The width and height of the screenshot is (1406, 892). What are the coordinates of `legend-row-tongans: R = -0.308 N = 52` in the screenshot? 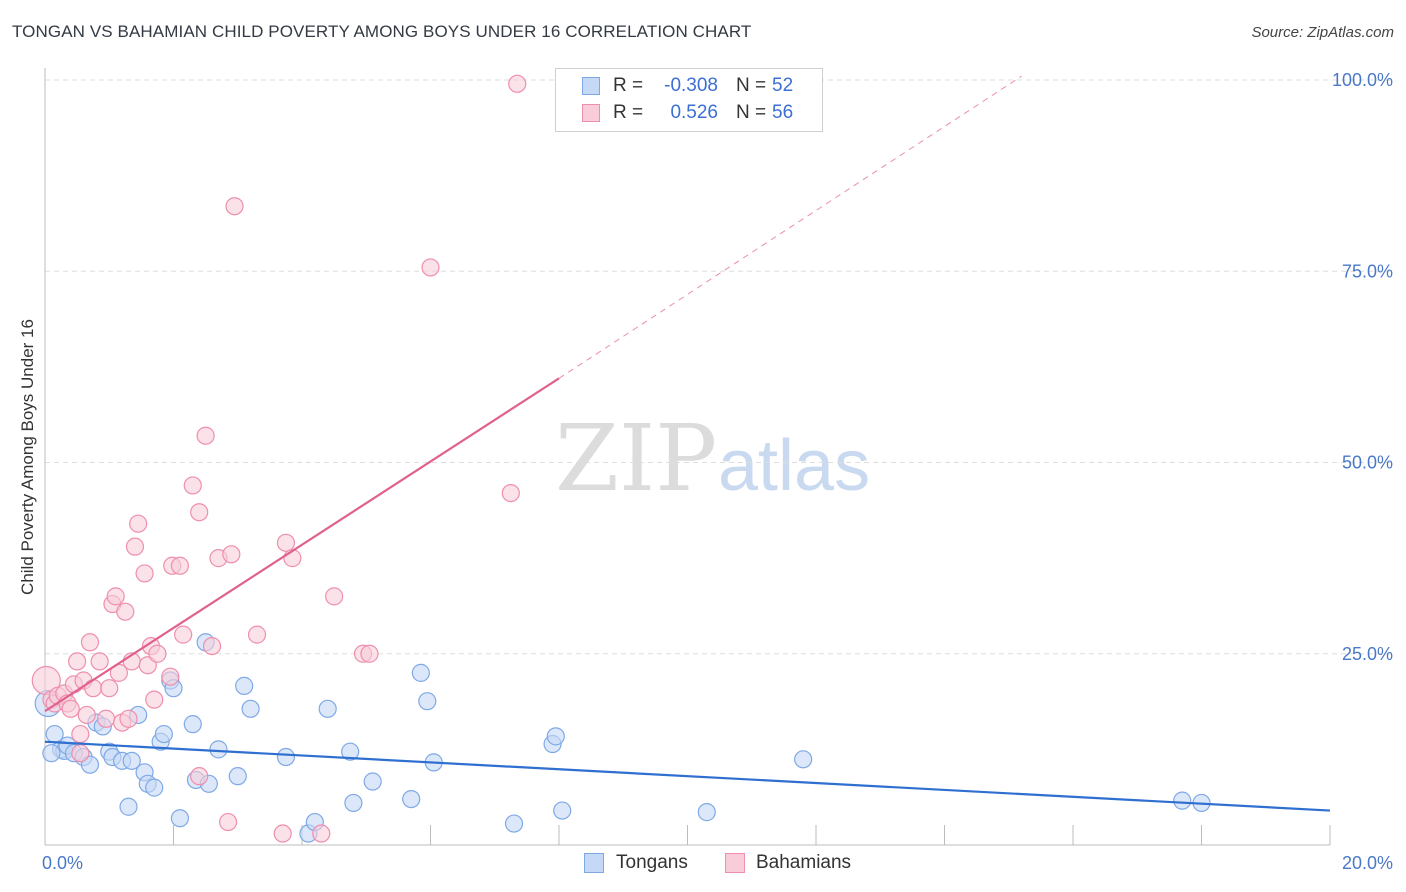 It's located at (689, 87).